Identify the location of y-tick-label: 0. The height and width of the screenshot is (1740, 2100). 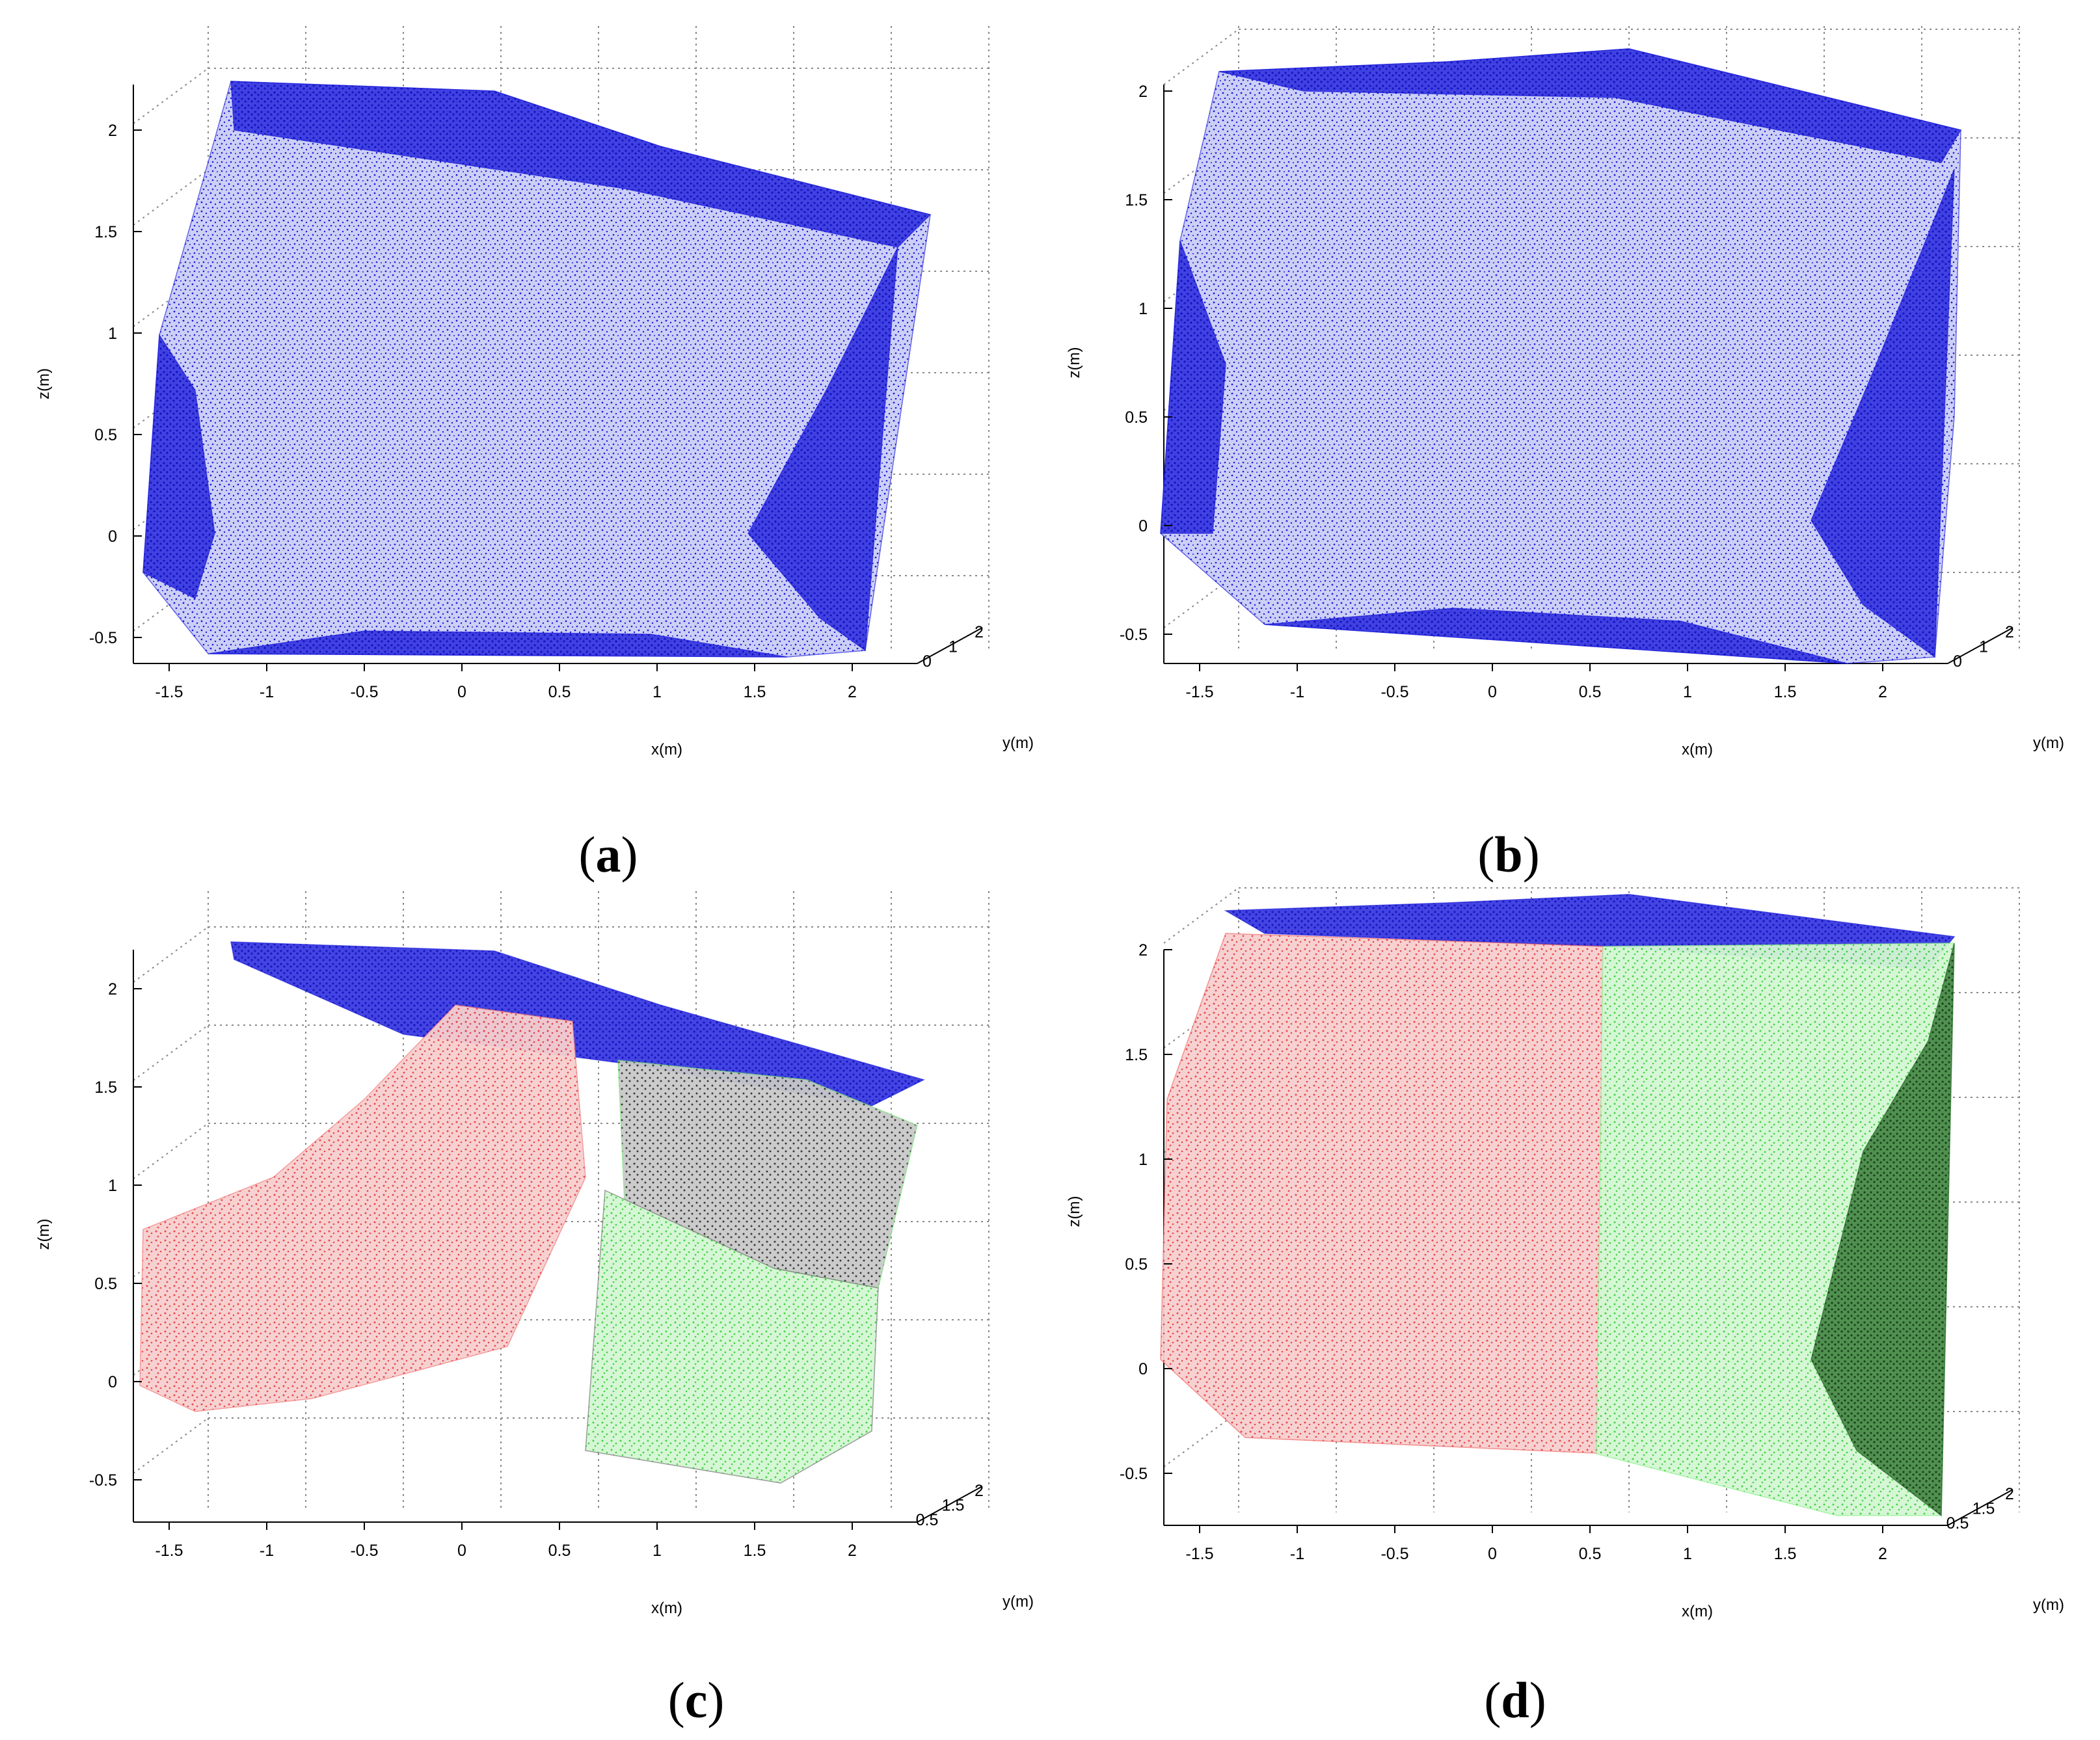
(1957, 661).